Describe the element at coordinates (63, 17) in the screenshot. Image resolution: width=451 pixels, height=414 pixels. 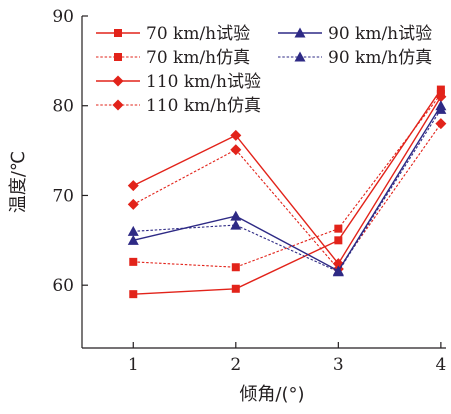
I see `y-tick-label: 90` at that location.